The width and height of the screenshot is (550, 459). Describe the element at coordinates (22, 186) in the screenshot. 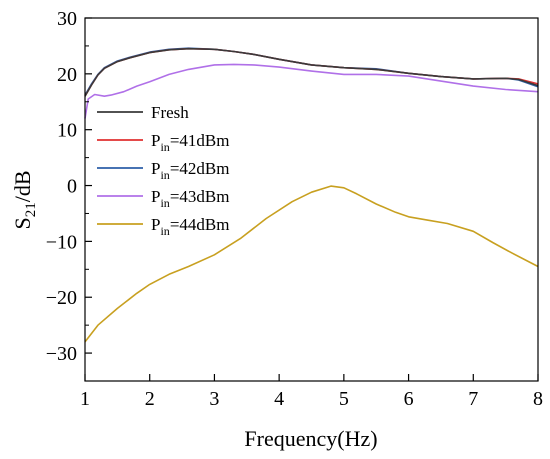

I see `y-axis-title-rest: /dB` at that location.